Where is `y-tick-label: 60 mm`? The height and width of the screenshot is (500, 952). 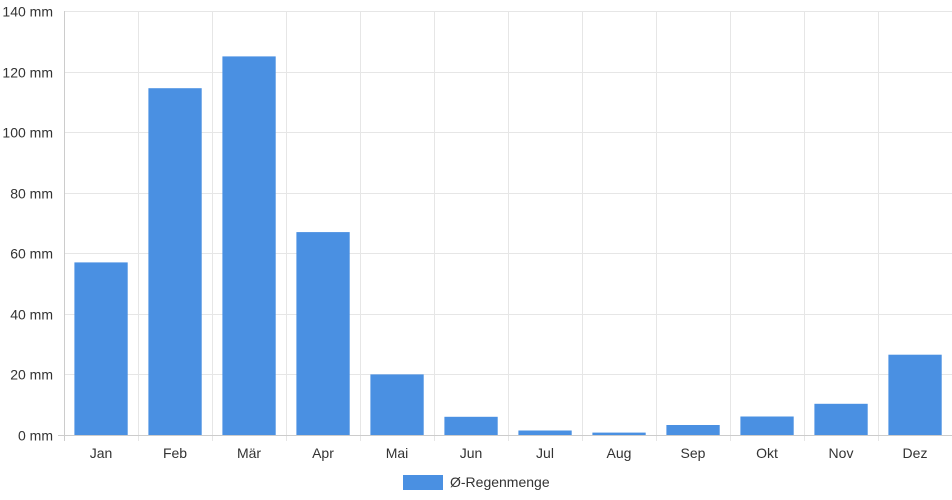 y-tick-label: 60 mm is located at coordinates (31, 254).